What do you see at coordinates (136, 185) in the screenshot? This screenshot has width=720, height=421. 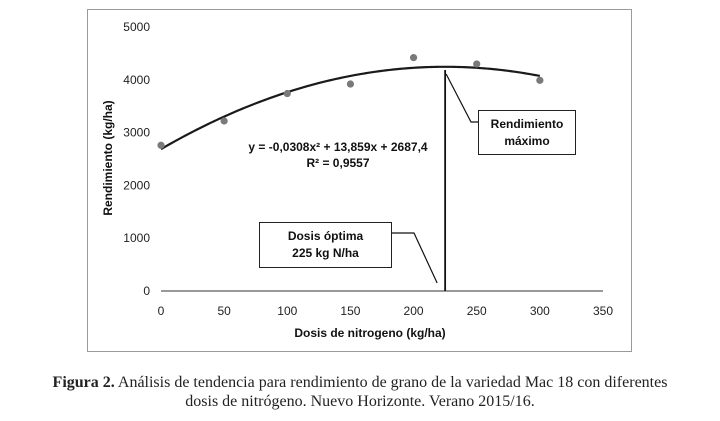 I see `y-tick-label: 2000` at bounding box center [136, 185].